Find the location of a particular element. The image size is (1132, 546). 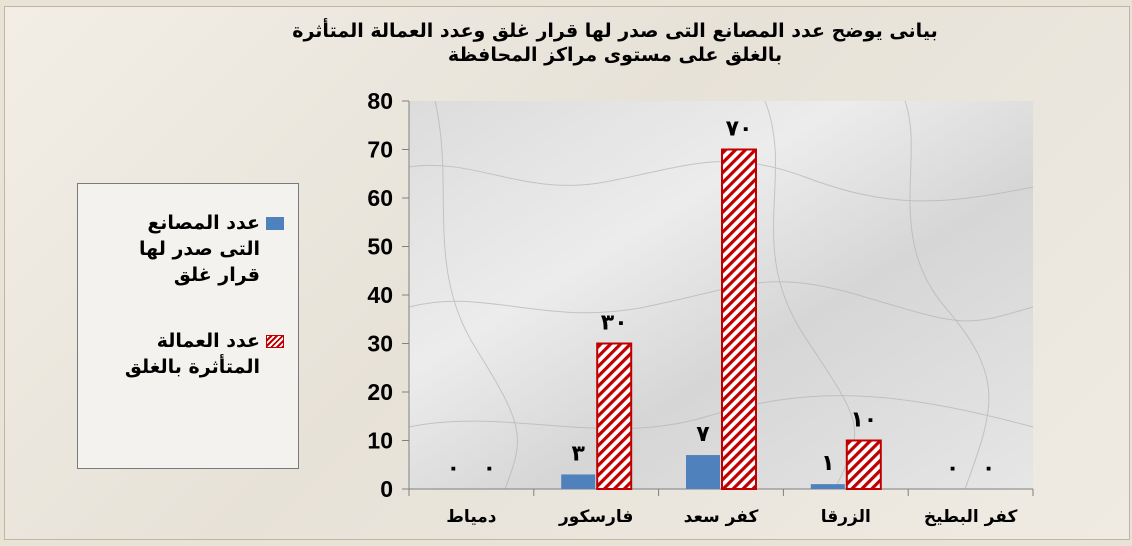

legend-label-workers-line-2: المتأثرة بالغلق is located at coordinates (192, 367).